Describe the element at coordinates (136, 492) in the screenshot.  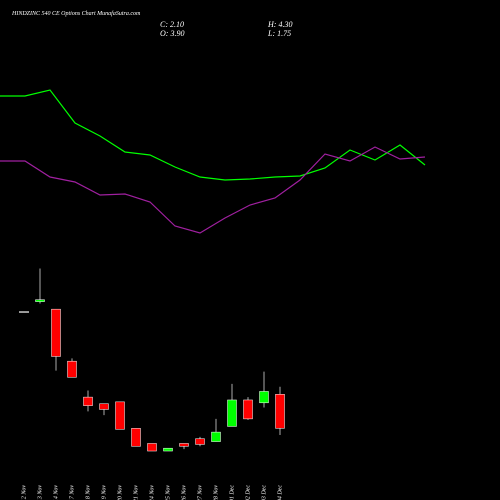
I see `x-tick-label: 21 Nov` at that location.